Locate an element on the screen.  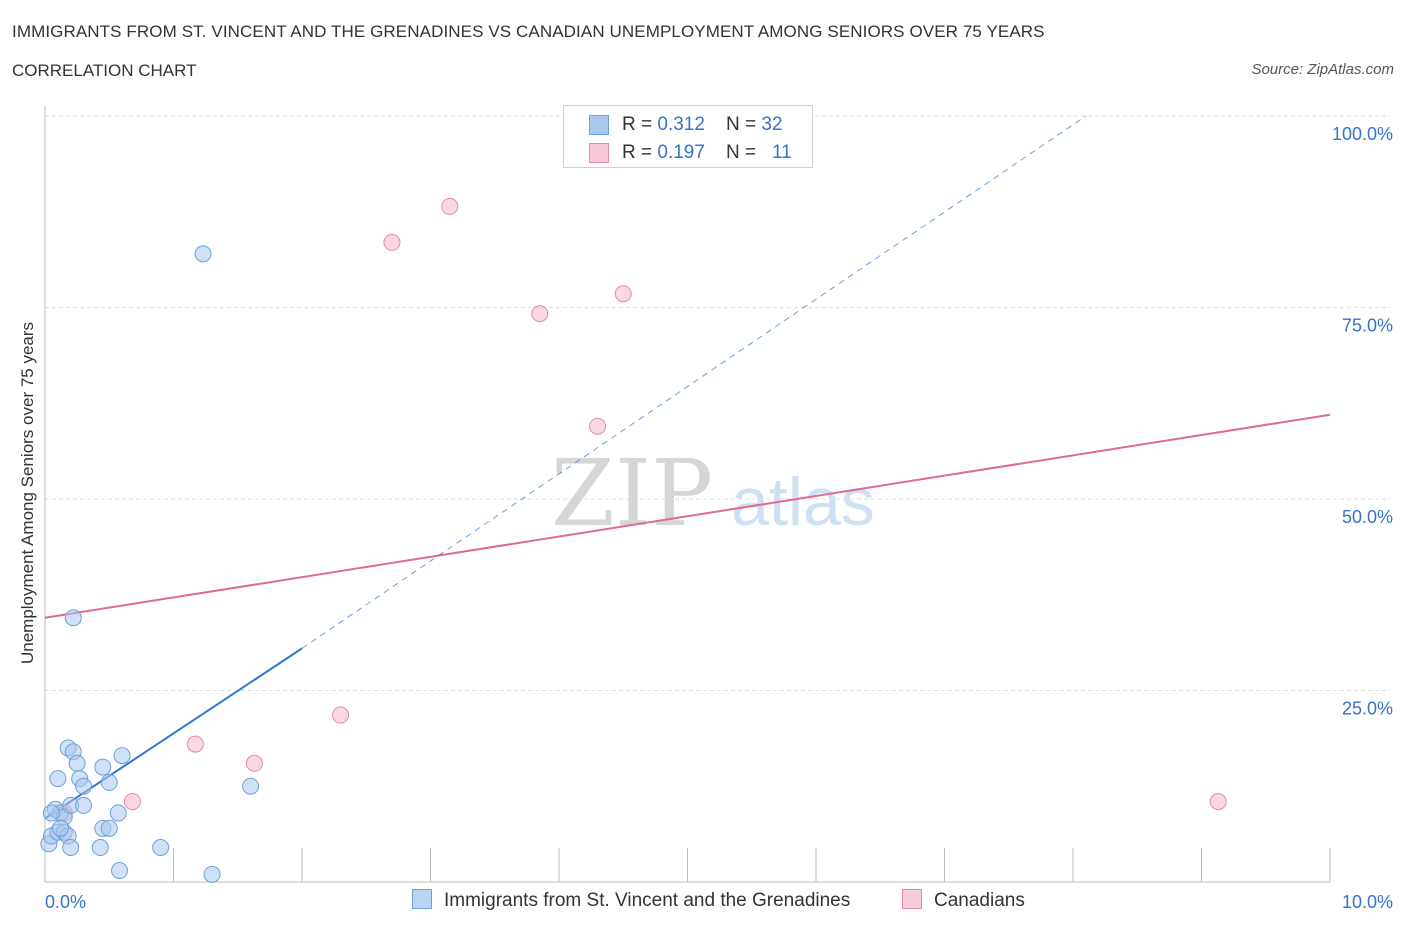
legend-swatch-blue is located at coordinates (599, 125).